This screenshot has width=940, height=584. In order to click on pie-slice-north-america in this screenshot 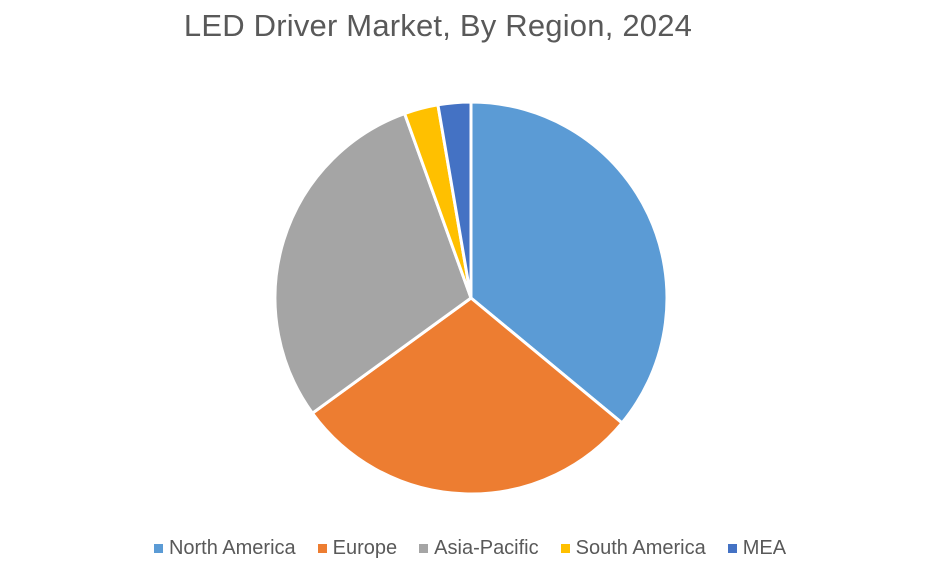, I will do `click(569, 262)`.